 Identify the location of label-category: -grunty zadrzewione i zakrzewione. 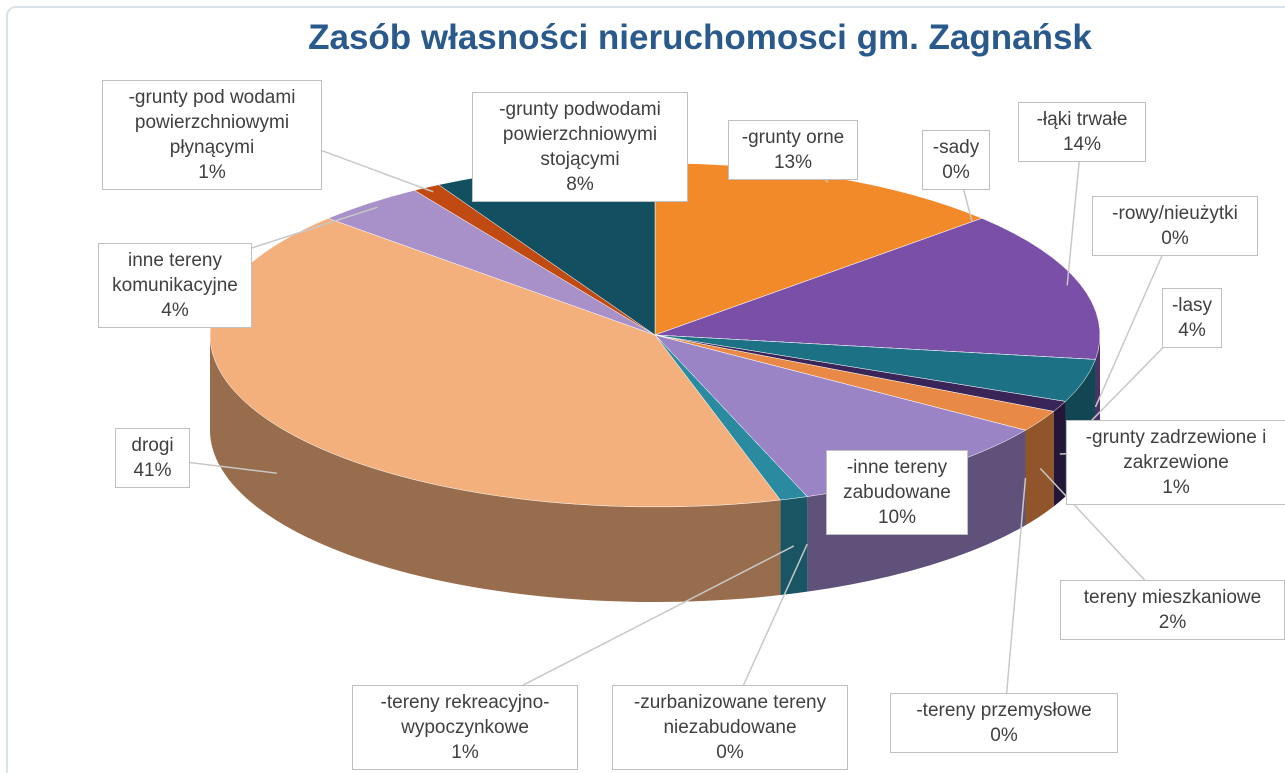
(1176, 450).